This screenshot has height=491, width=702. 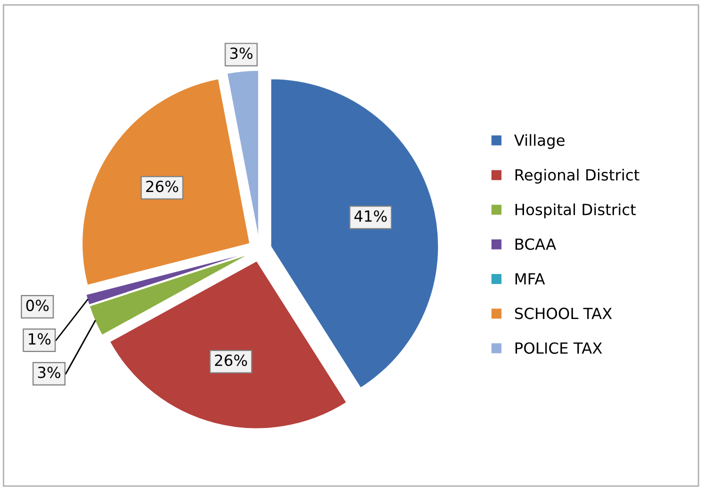 What do you see at coordinates (530, 278) in the screenshot?
I see `legend-label: MFA` at bounding box center [530, 278].